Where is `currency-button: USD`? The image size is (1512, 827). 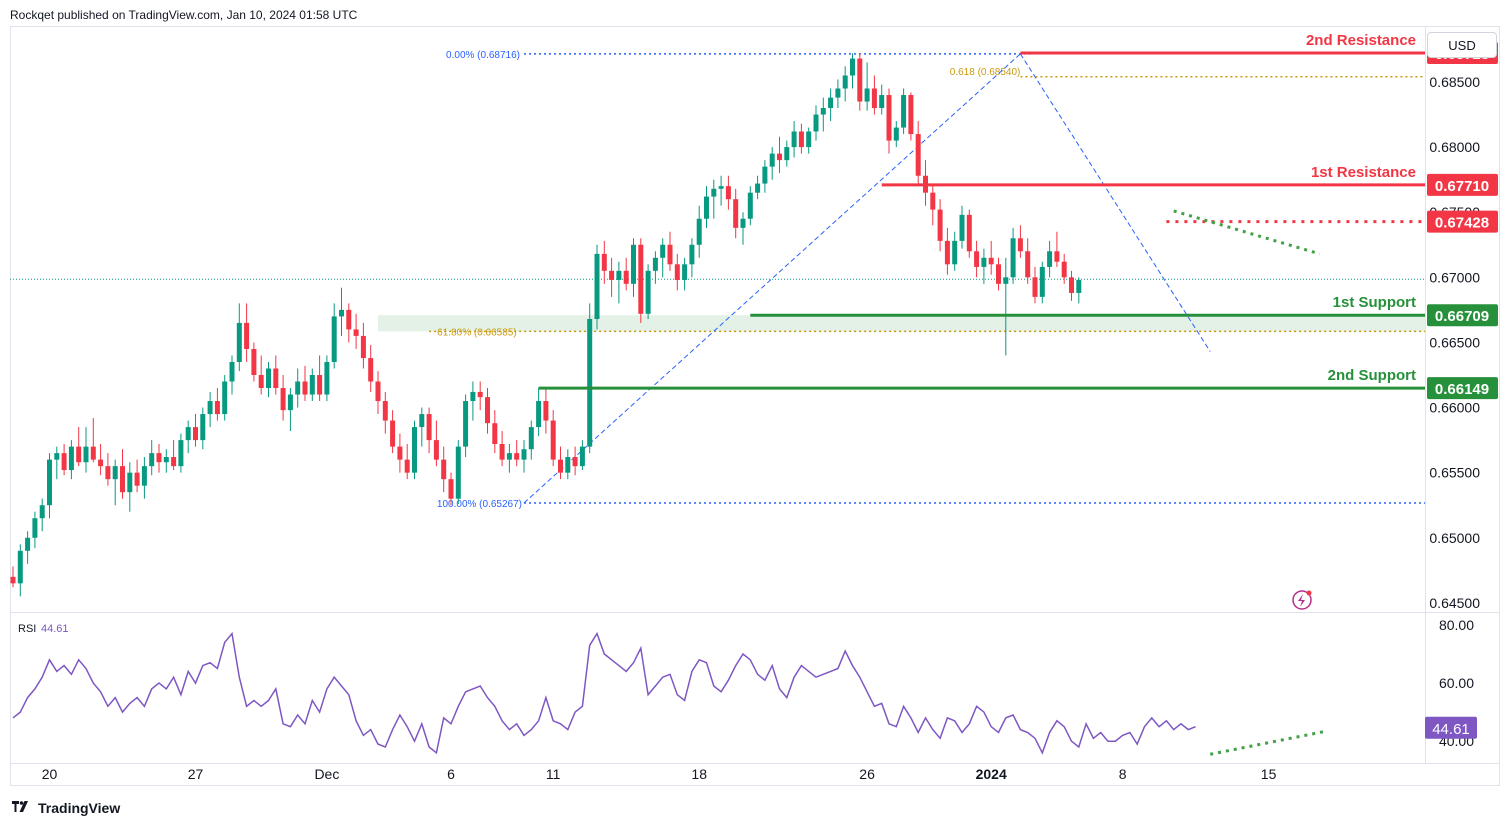
currency-button: USD is located at coordinates (1462, 45).